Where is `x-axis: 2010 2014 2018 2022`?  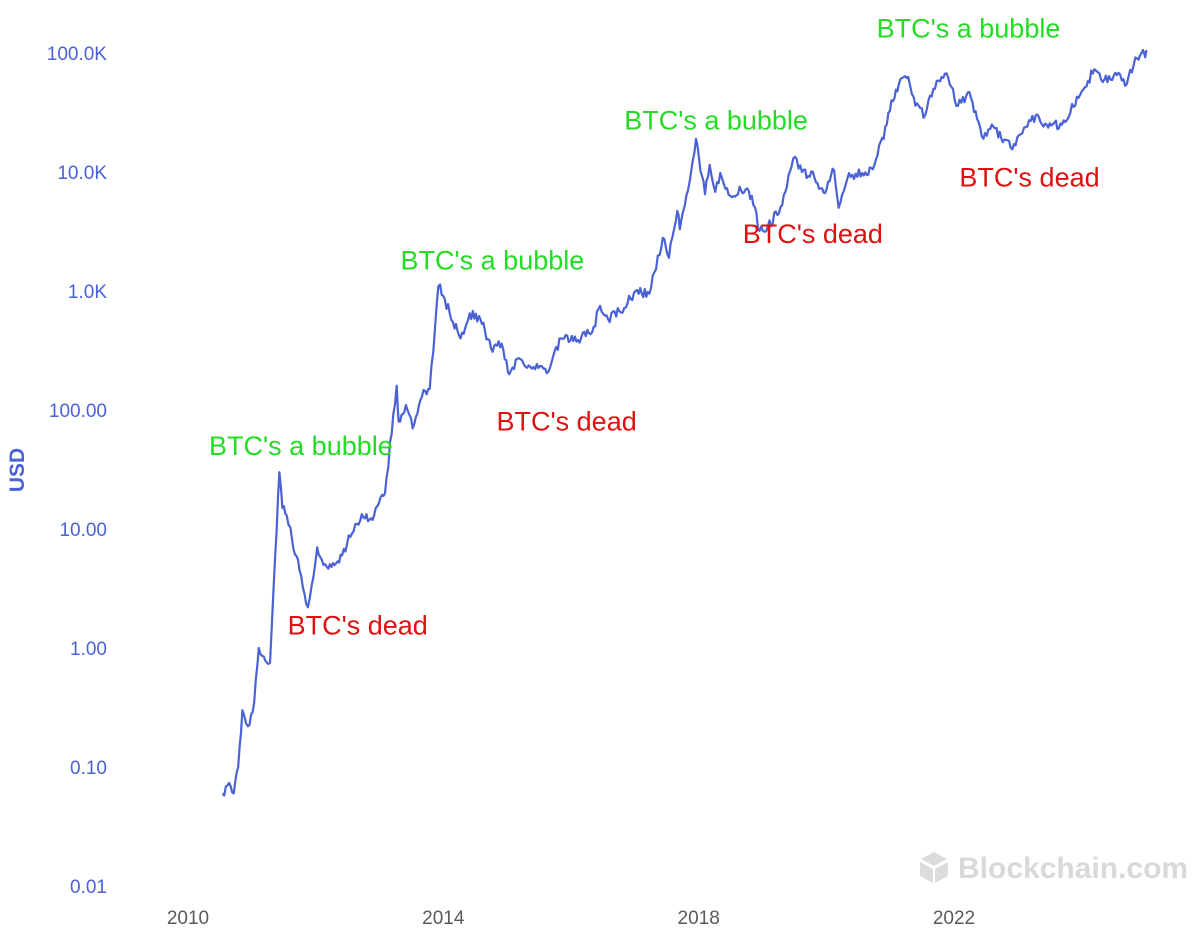 x-axis: 2010 2014 2018 2022 is located at coordinates (571, 918).